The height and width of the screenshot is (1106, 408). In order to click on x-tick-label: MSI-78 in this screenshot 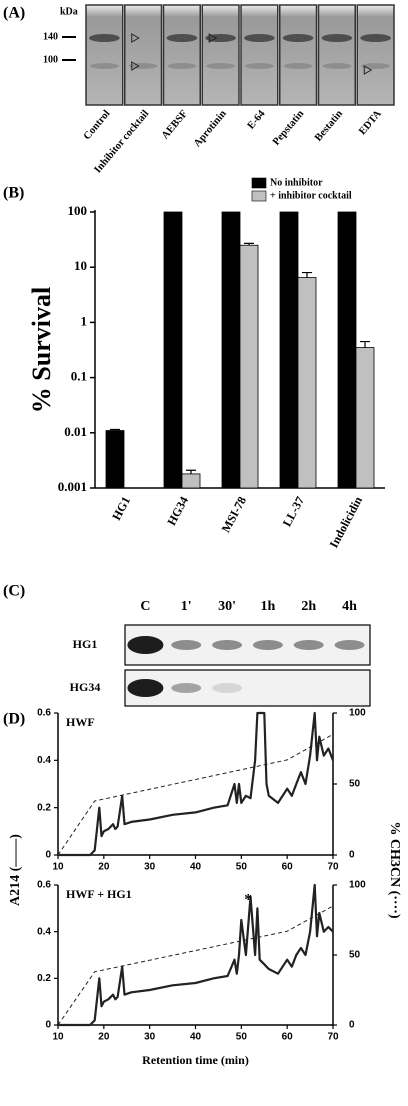, I will do `click(234, 514)`.